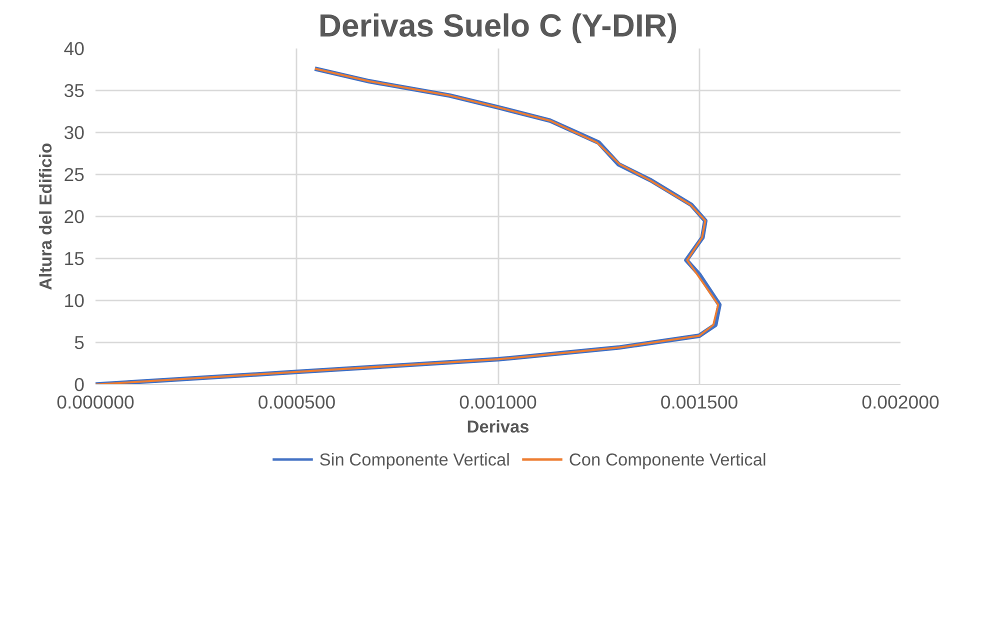 The width and height of the screenshot is (998, 621). What do you see at coordinates (297, 402) in the screenshot?
I see `x-tick-label: 0.000500` at bounding box center [297, 402].